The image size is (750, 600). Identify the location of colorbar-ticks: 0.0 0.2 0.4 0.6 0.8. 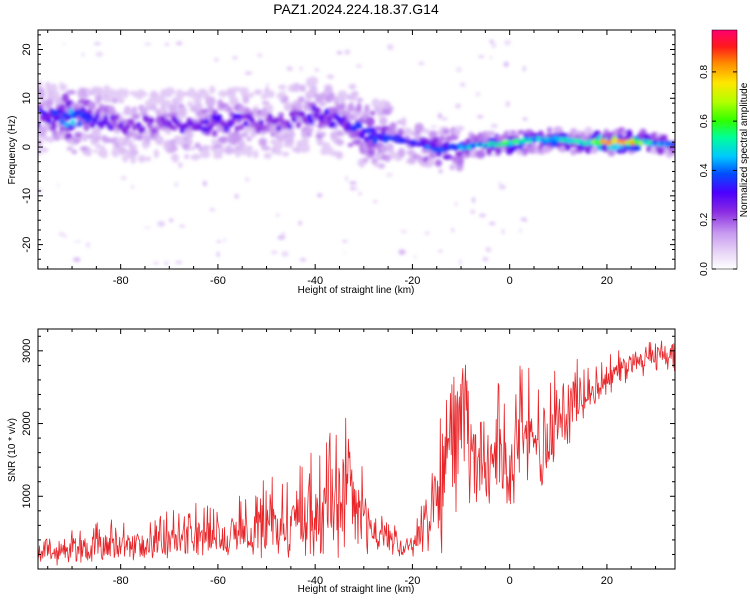
(718, 170).